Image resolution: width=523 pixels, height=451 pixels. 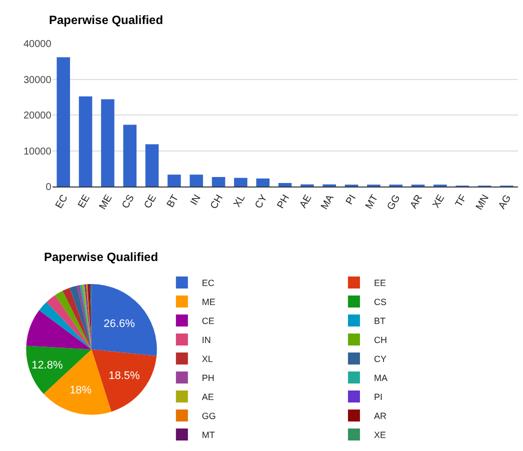 I want to click on x-tick-label: GG, so click(x=394, y=202).